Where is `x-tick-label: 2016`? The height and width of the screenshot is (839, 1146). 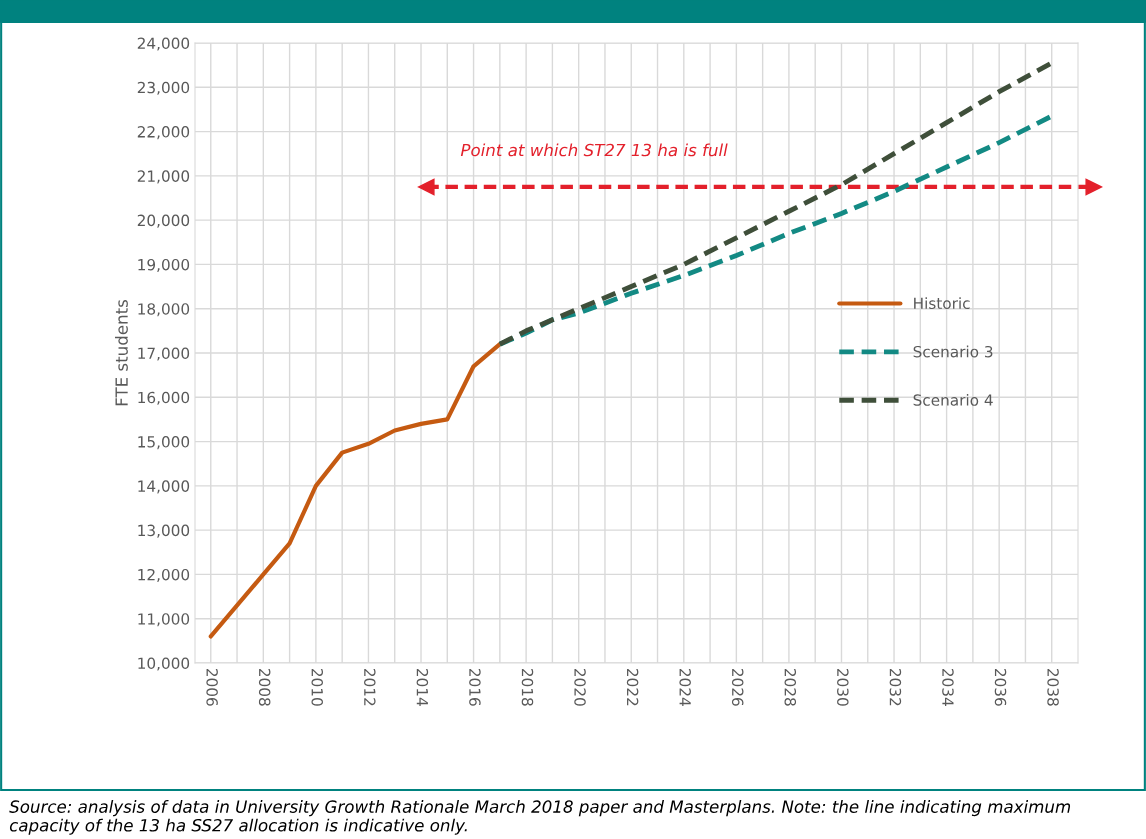
x-tick-label: 2016 is located at coordinates (475, 687).